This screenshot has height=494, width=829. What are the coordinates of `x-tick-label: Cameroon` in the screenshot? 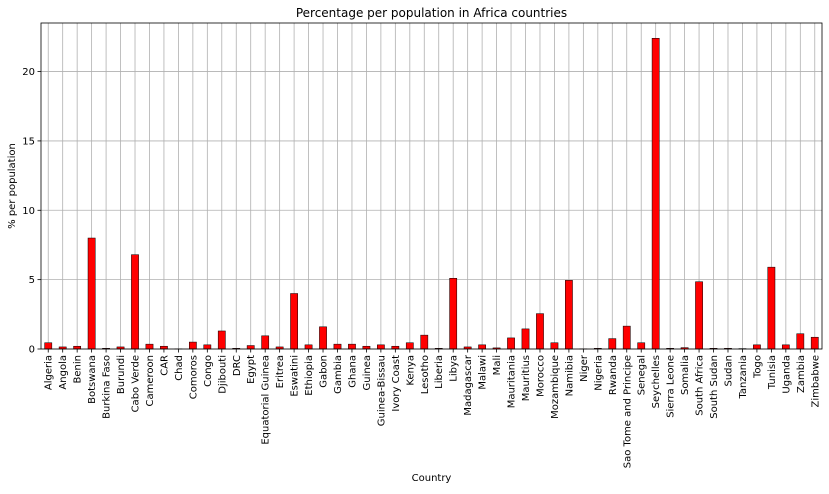 It's located at (150, 380).